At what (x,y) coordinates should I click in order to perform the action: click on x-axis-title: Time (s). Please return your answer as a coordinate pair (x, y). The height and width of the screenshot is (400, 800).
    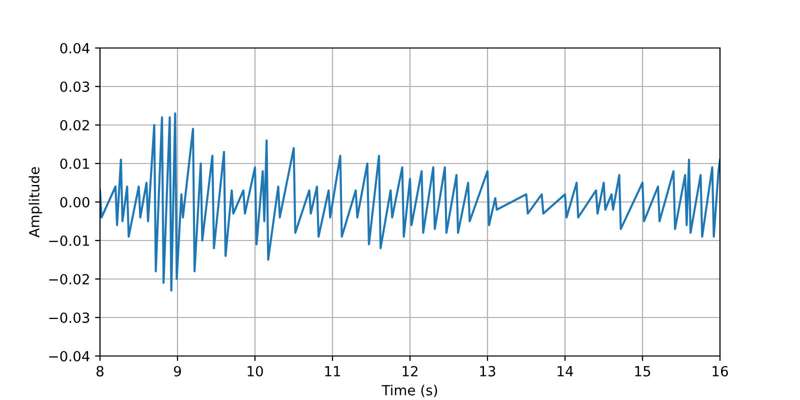
    Looking at the image, I should click on (410, 391).